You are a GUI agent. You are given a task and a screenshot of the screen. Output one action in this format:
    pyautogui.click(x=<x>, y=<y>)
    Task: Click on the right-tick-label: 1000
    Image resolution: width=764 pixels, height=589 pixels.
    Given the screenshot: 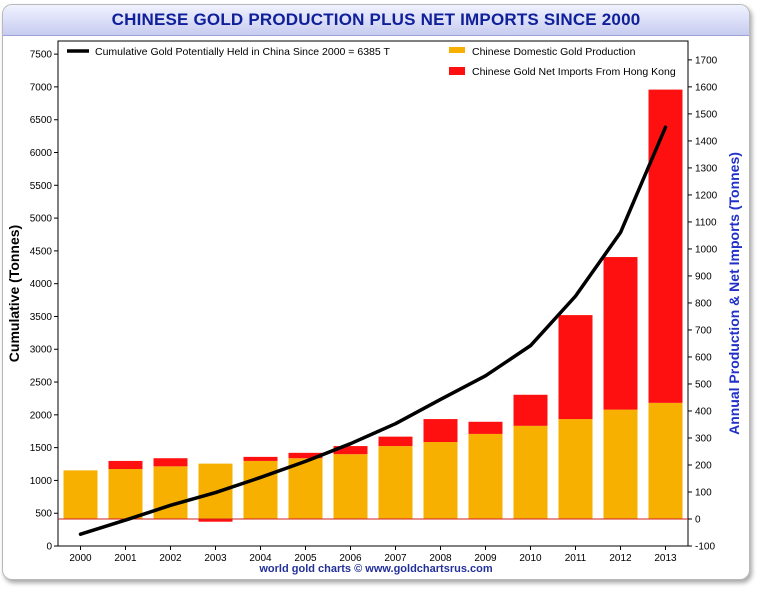 What is the action you would take?
    pyautogui.click(x=706, y=249)
    